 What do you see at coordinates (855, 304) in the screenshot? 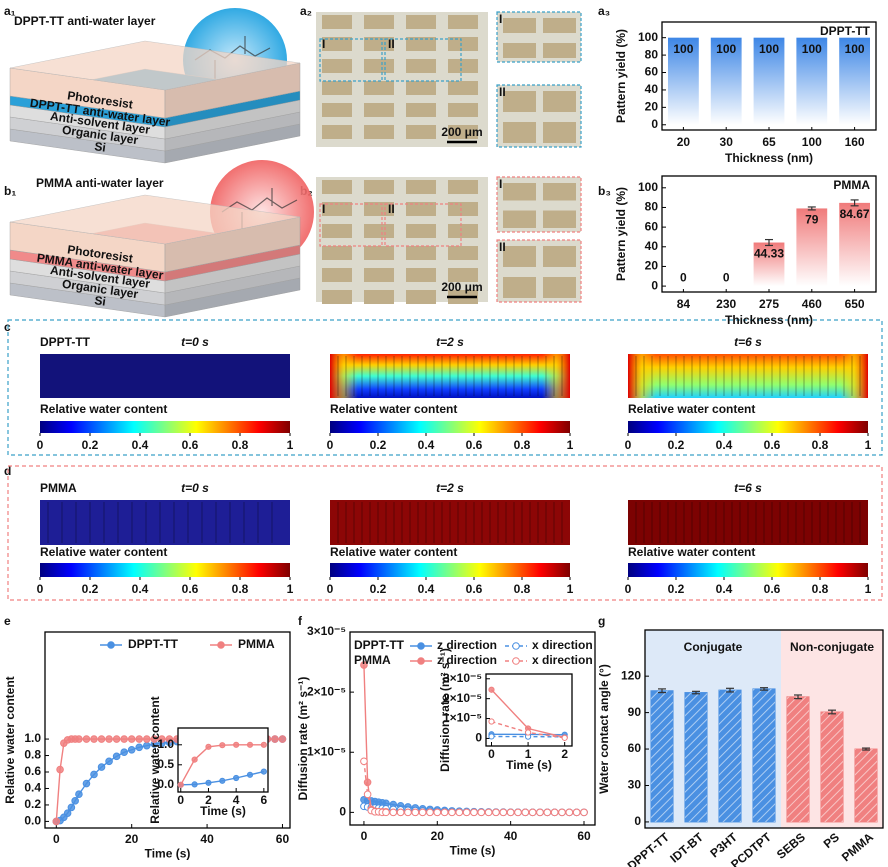
I see `x-tick-label: 650` at bounding box center [855, 304].